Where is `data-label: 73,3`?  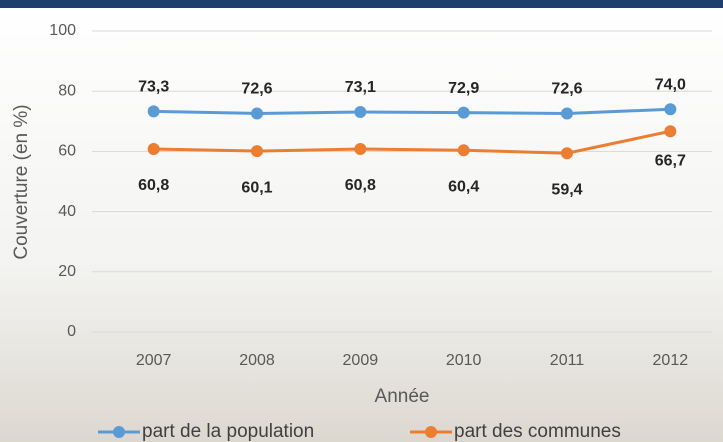 data-label: 73,3 is located at coordinates (153, 87).